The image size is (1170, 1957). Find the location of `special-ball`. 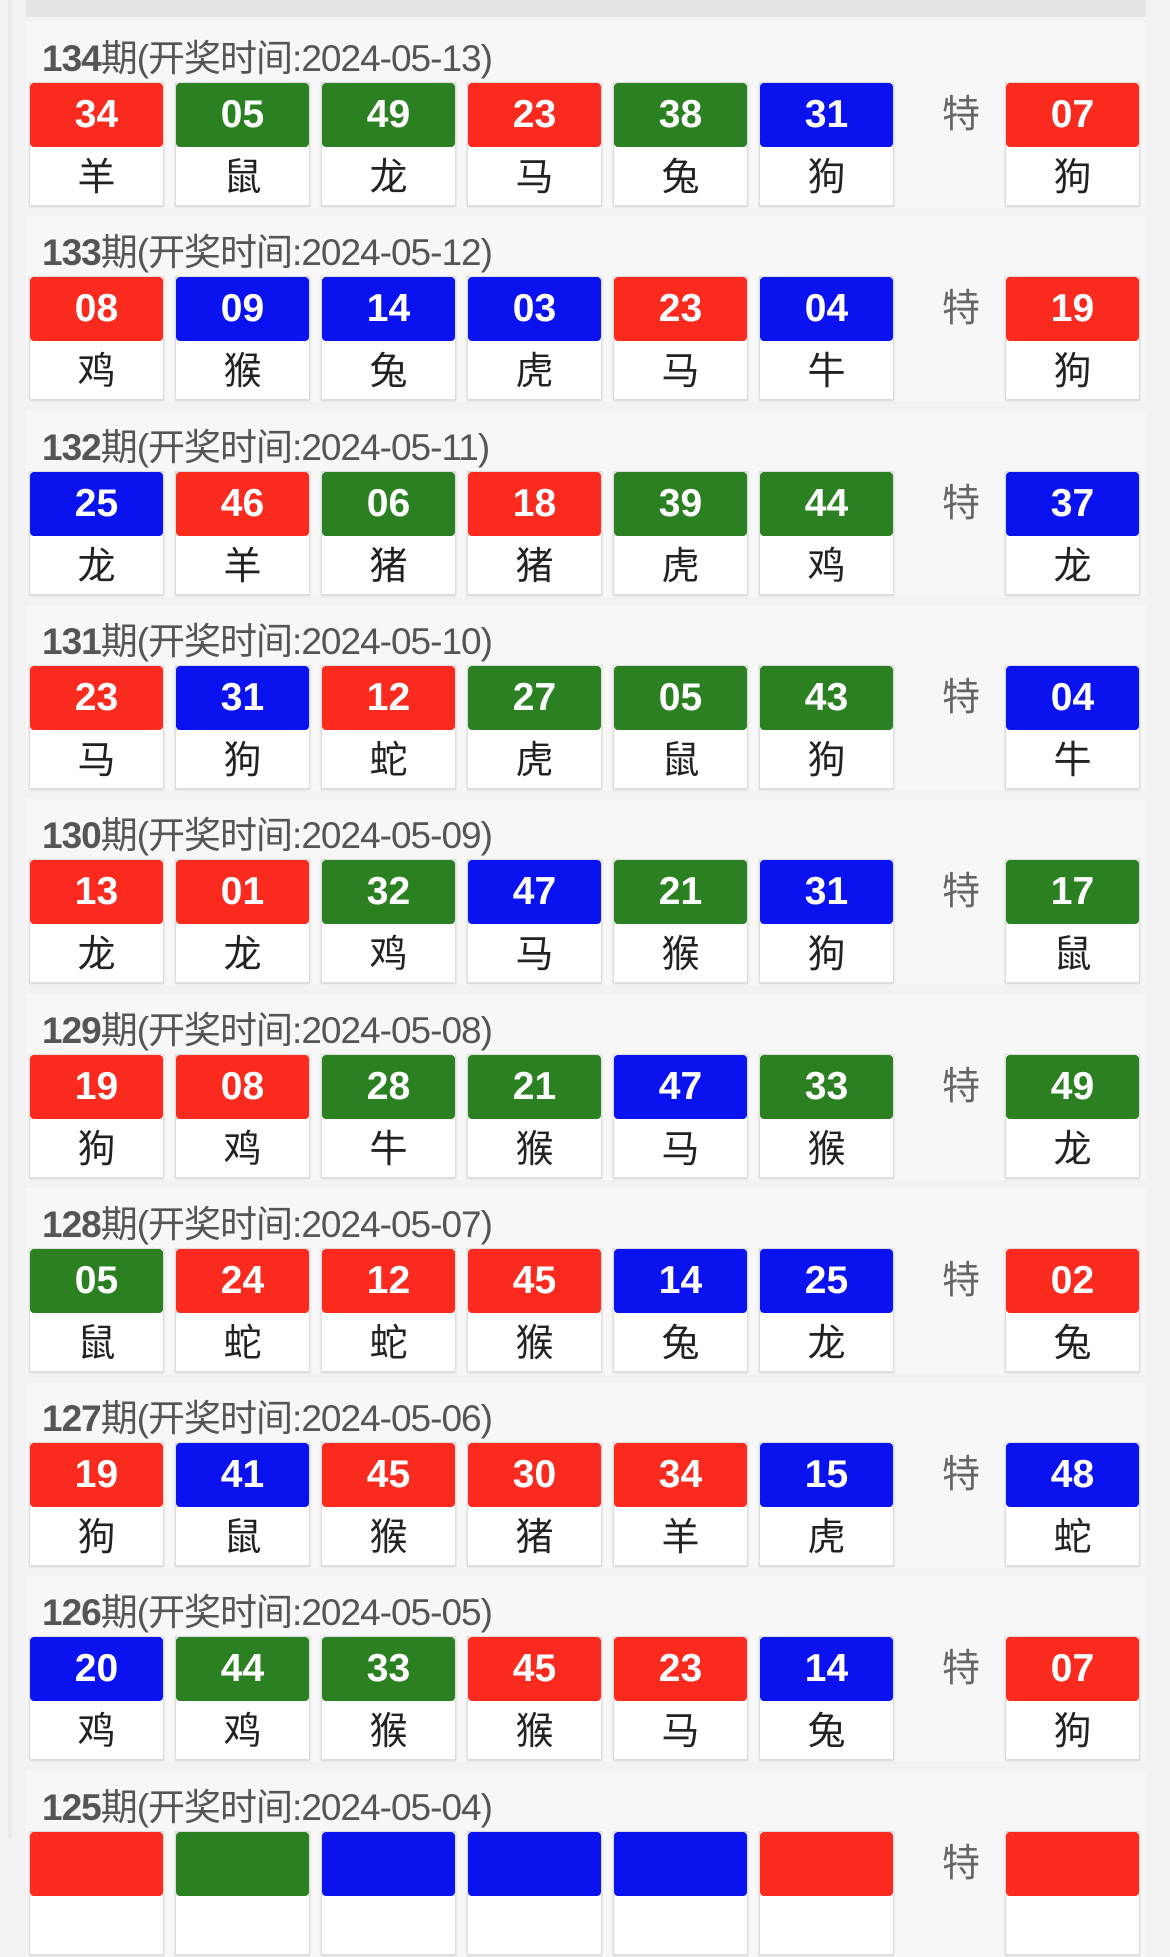

special-ball is located at coordinates (1072, 1892).